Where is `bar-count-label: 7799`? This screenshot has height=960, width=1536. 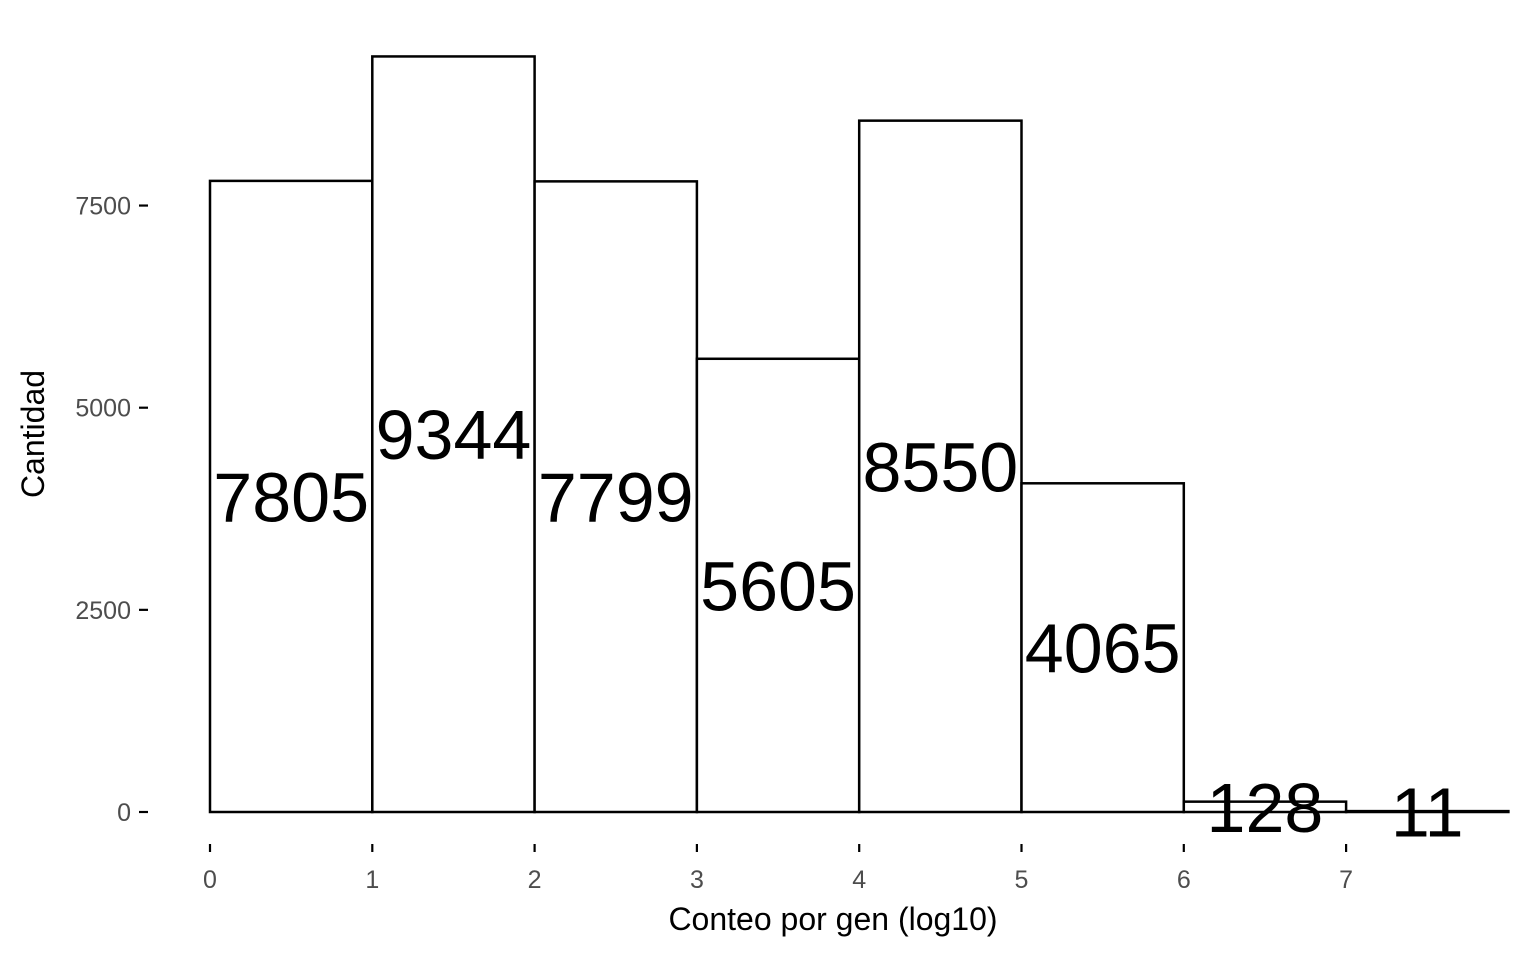
bar-count-label: 7799 is located at coordinates (616, 498).